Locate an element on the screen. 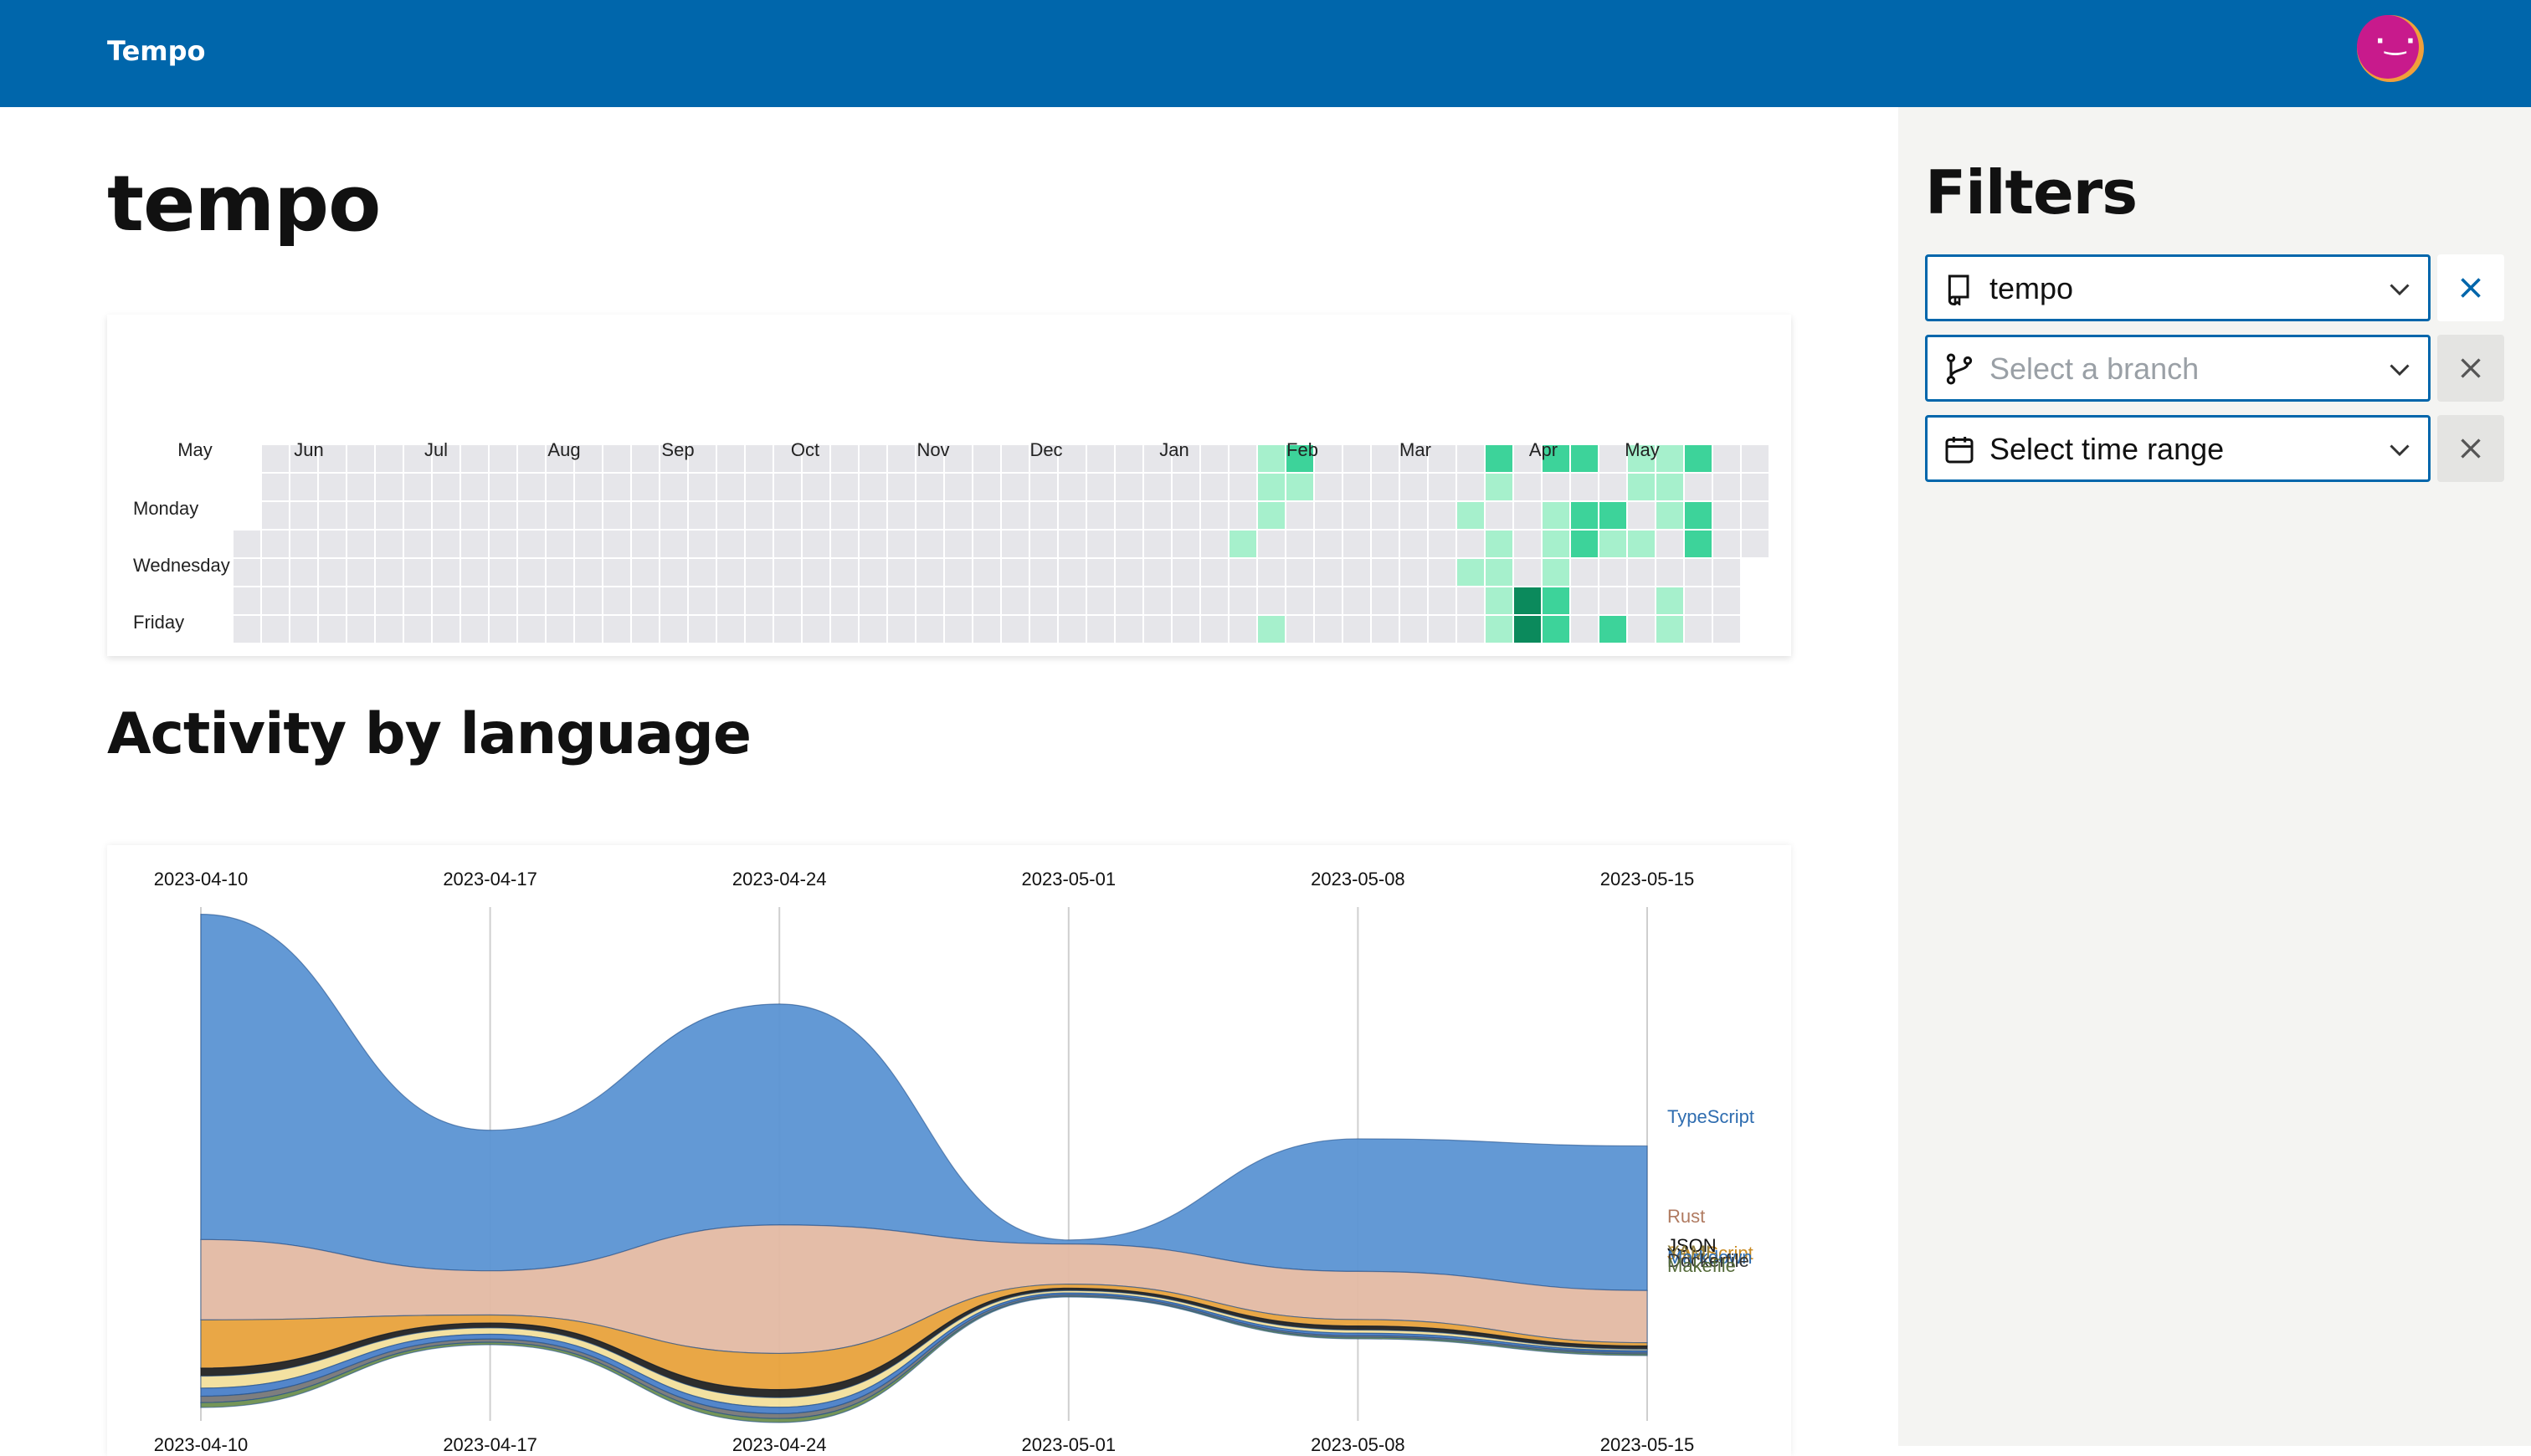 Image resolution: width=2531 pixels, height=1456 pixels. clear-time-range-button is located at coordinates (2470, 449).